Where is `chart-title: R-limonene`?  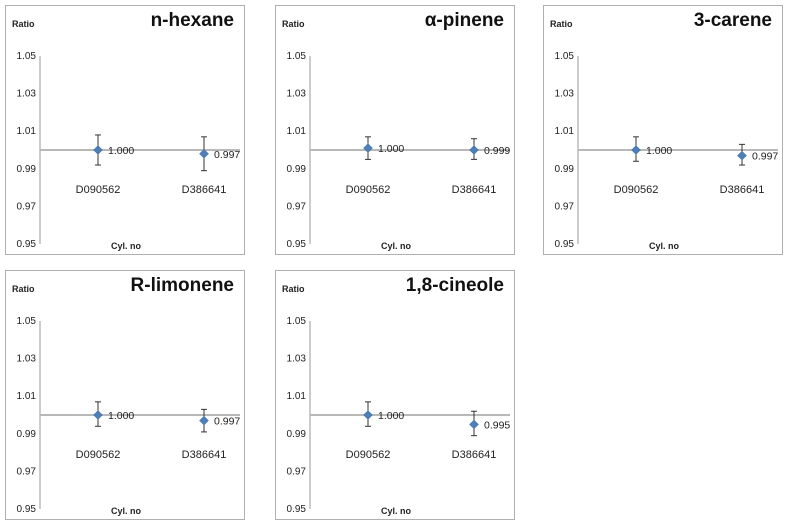
chart-title: R-limonene is located at coordinates (182, 285).